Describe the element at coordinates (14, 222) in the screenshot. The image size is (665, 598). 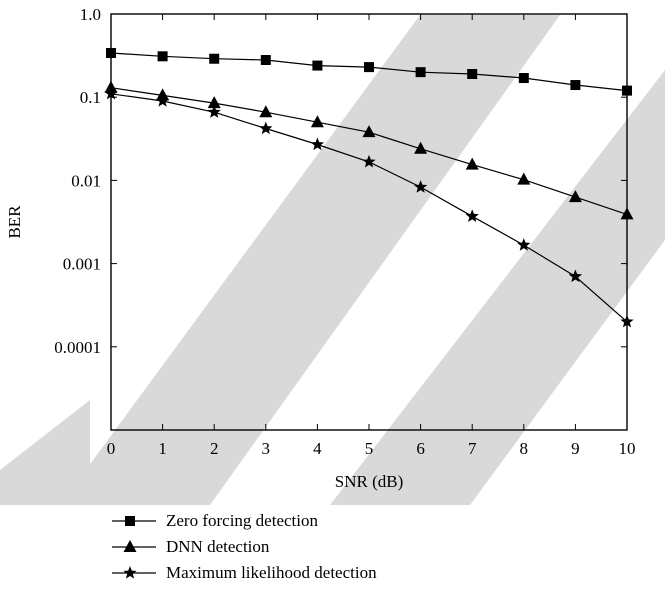
I see `y-axis-title: BER` at that location.